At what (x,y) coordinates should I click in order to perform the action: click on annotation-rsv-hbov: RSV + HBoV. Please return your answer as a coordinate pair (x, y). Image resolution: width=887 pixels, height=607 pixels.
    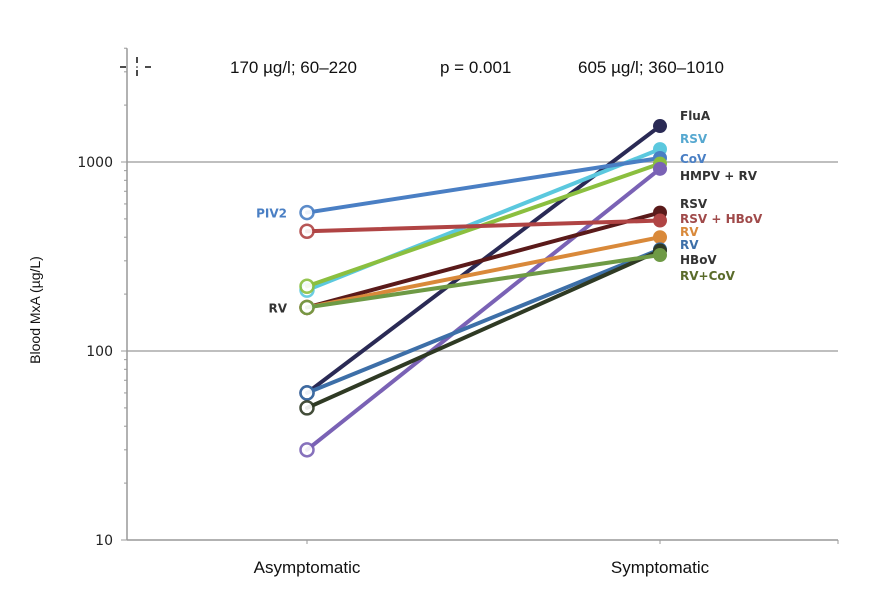
    Looking at the image, I should click on (721, 219).